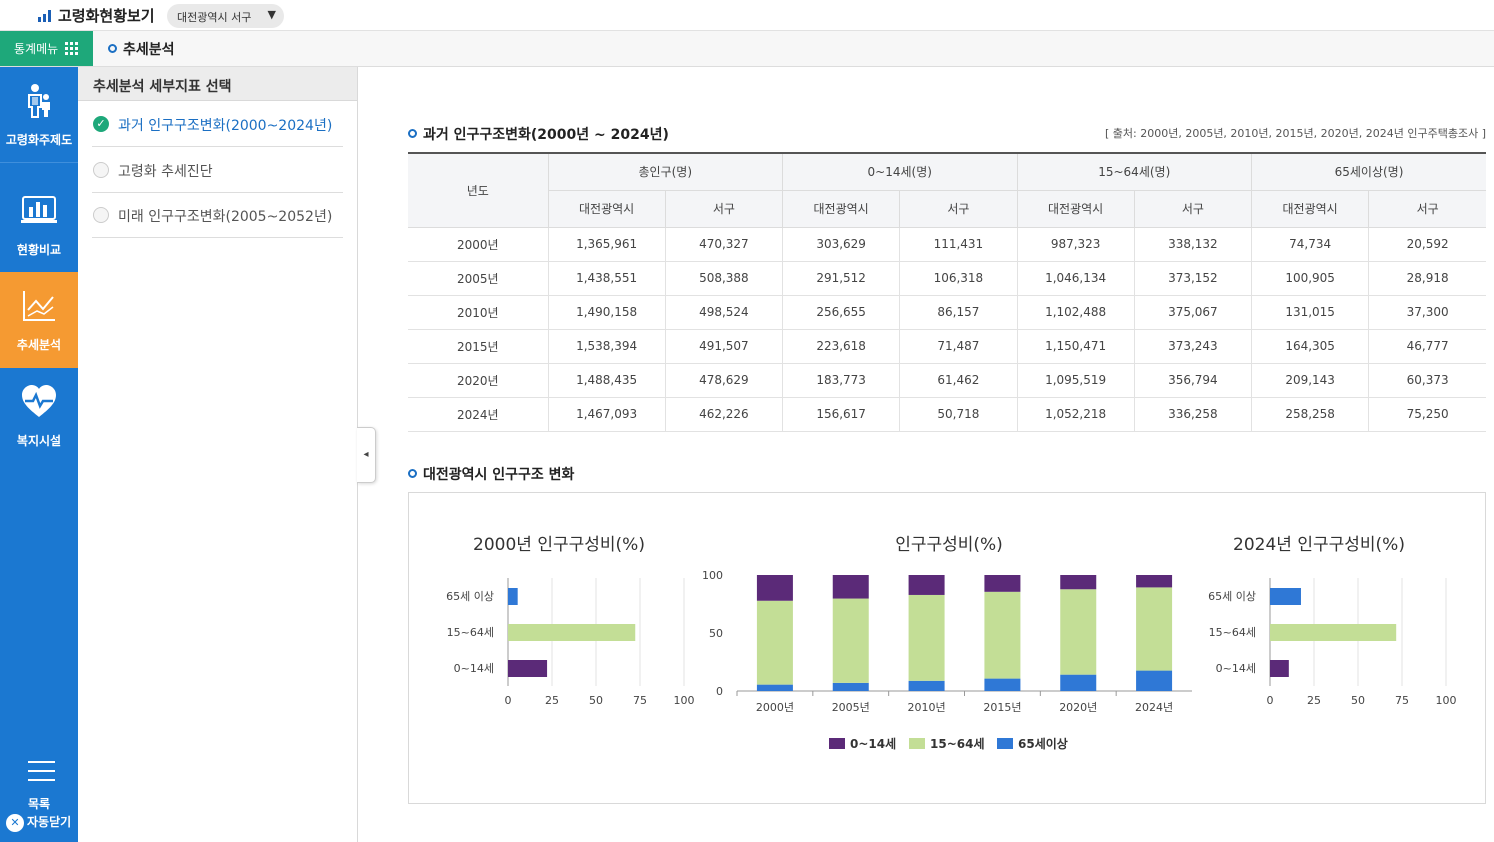 The image size is (1494, 842). I want to click on value-cell: 1,046,134, so click(1075, 278).